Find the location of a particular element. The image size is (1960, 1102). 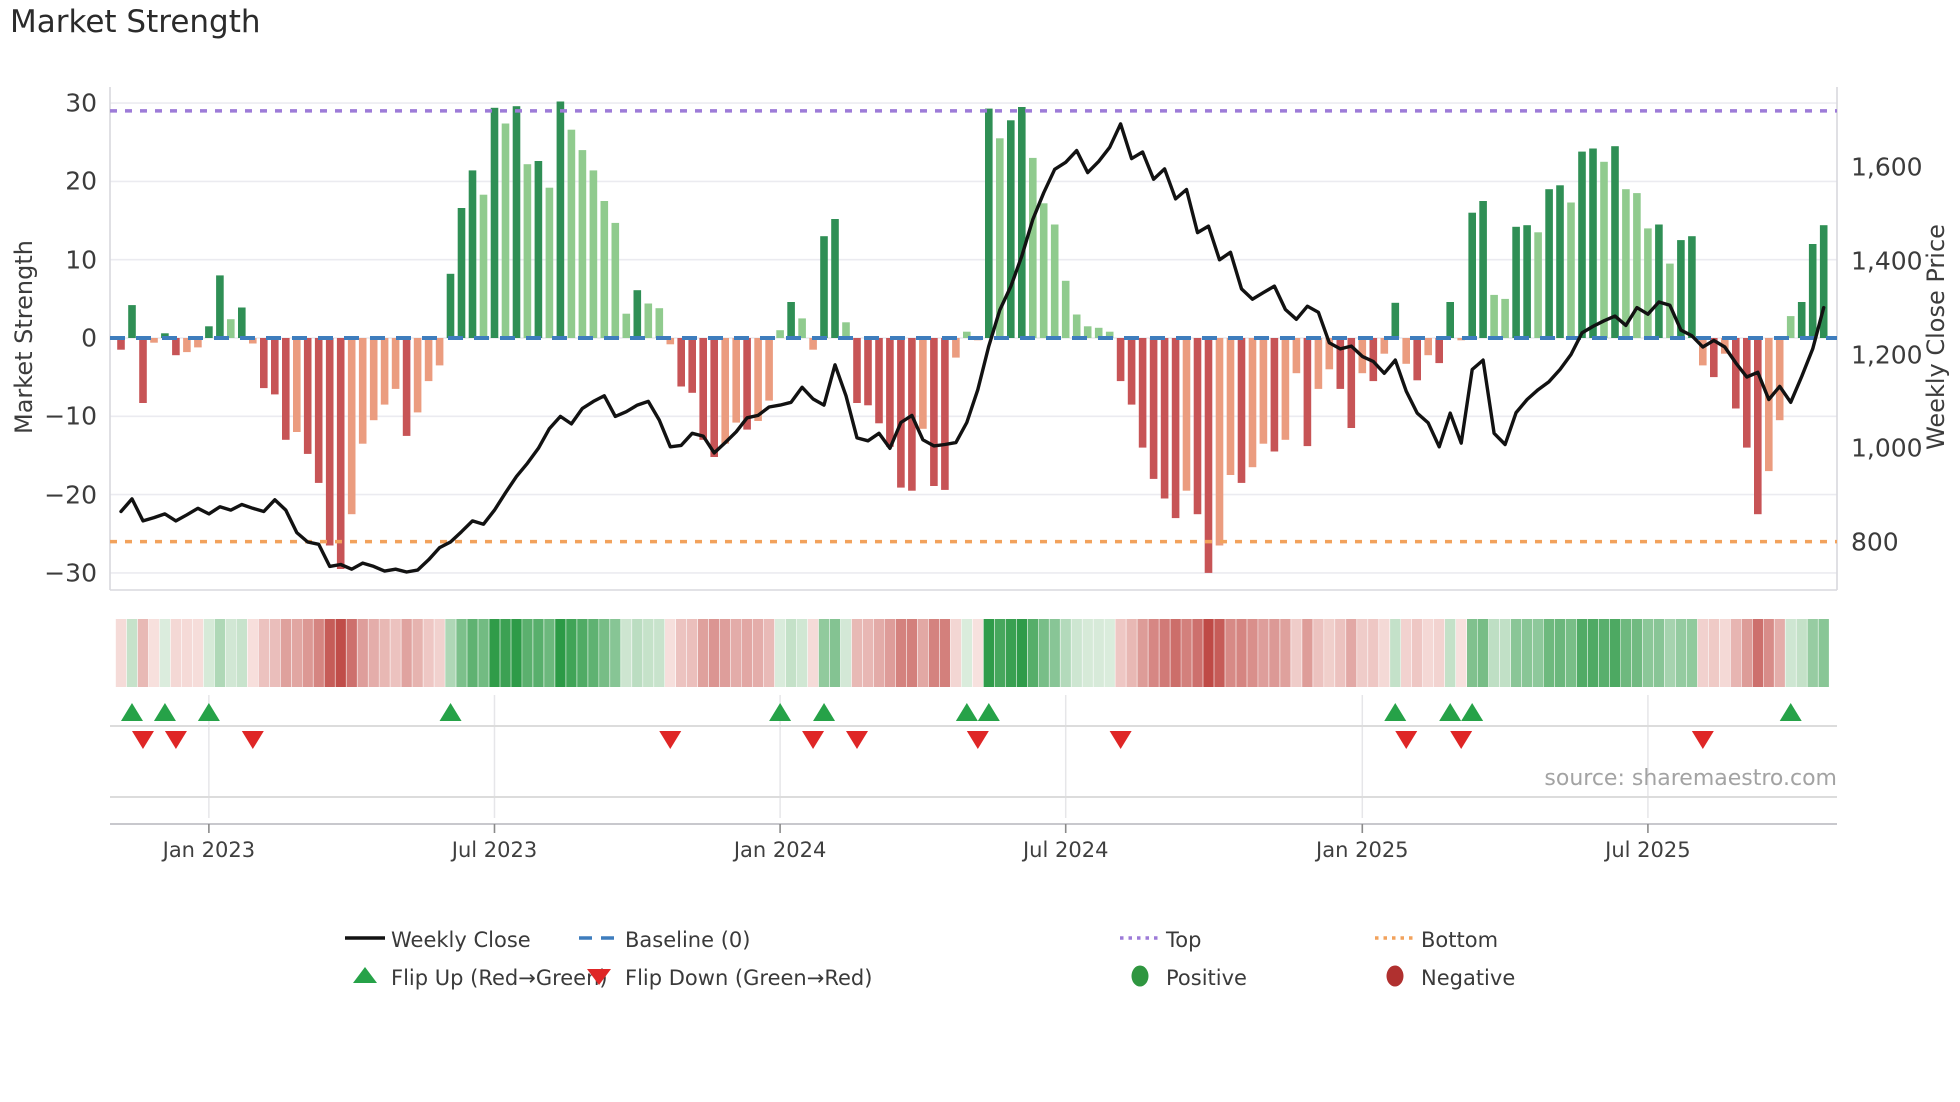

legend-label-flip-up: Flip Up (Red→Green) is located at coordinates (499, 978).